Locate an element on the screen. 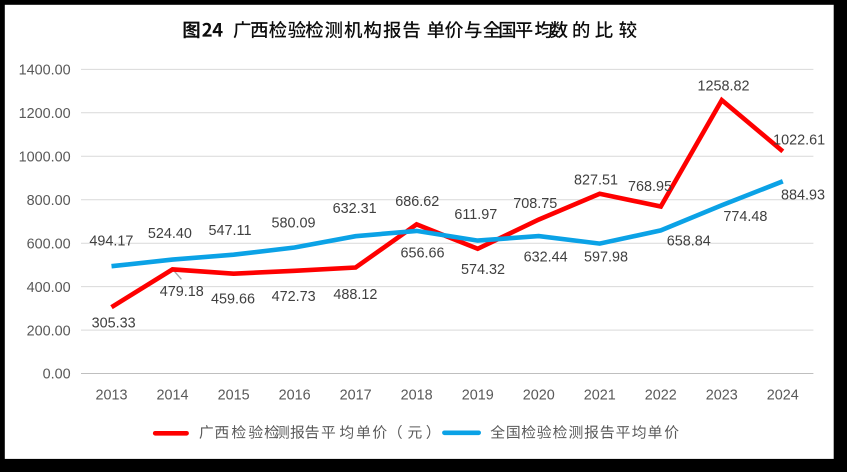 The height and width of the screenshot is (472, 847). svg-text: 2023 is located at coordinates (722, 395).